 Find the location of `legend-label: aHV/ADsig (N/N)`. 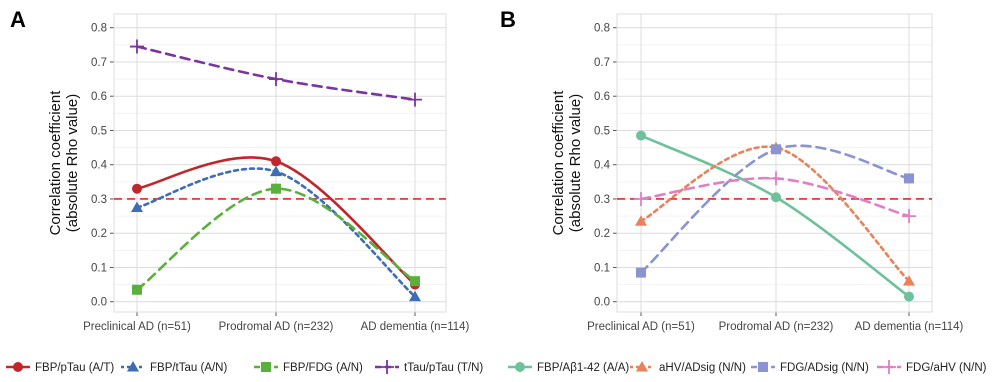

legend-label: aHV/ADsig (N/N) is located at coordinates (702, 368).